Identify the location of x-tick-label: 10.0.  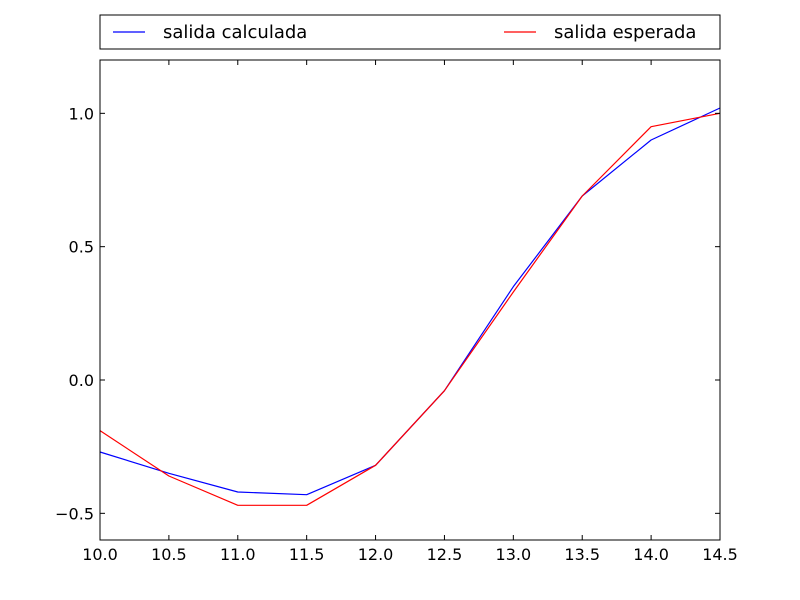
(100, 554).